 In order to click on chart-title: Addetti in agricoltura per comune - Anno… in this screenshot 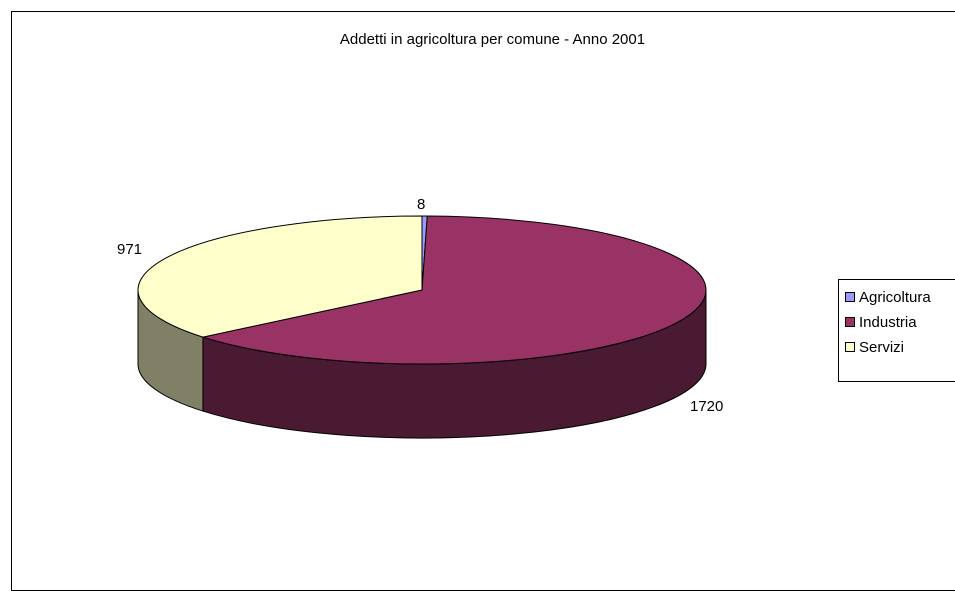, I will do `click(492, 39)`.